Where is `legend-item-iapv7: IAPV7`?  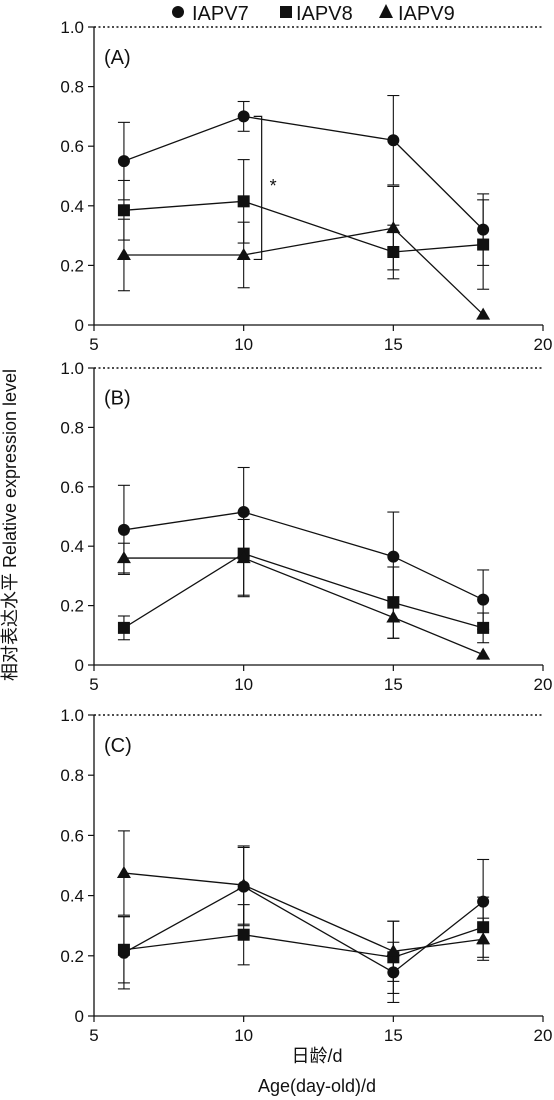
legend-item-iapv7: IAPV7 is located at coordinates (210, 14).